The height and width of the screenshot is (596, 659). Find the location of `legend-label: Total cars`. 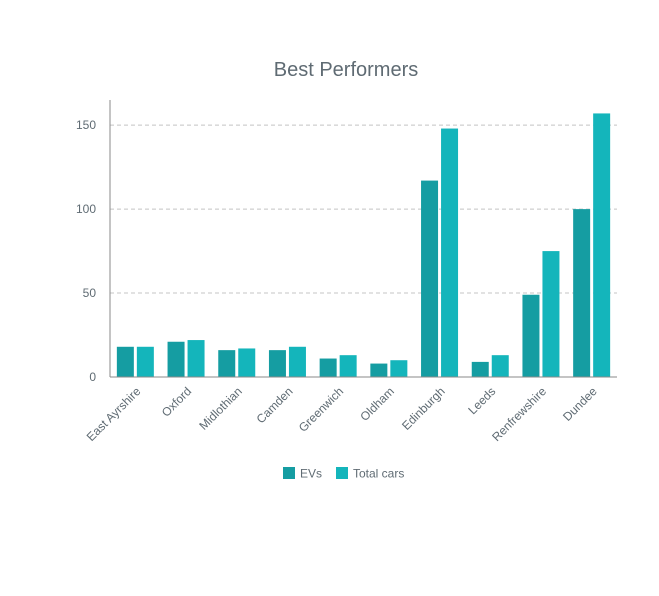

legend-label: Total cars is located at coordinates (378, 474).